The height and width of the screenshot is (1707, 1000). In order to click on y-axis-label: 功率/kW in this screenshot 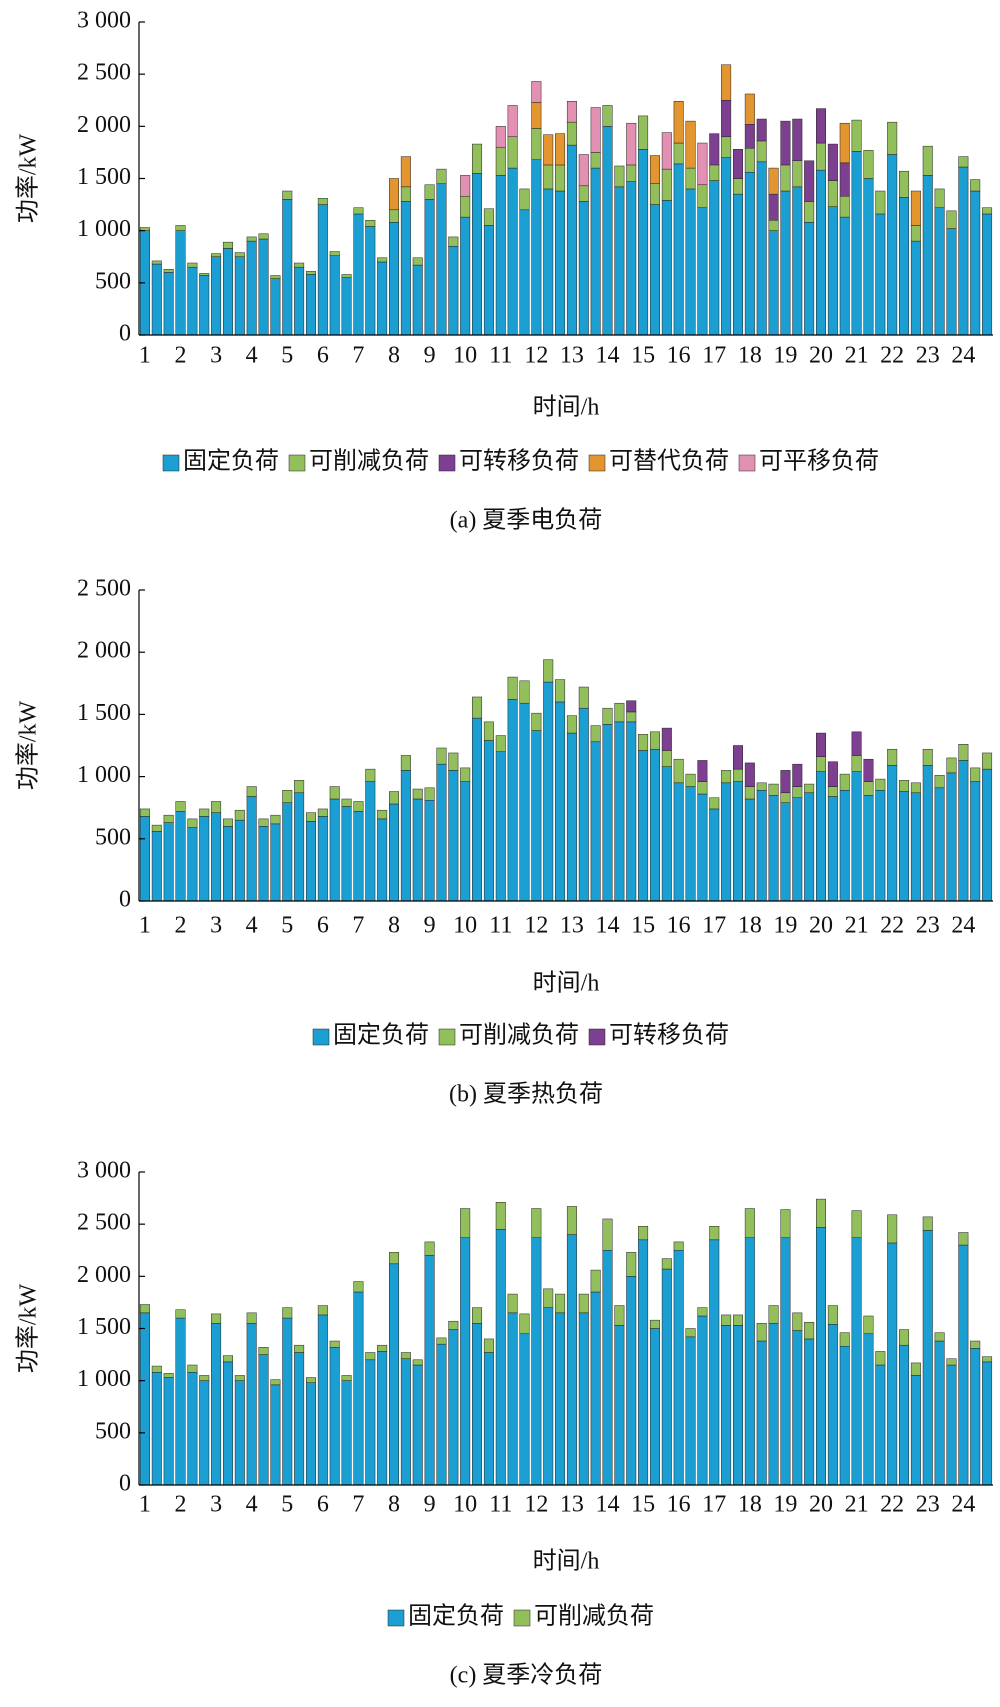, I will do `click(28, 745)`.